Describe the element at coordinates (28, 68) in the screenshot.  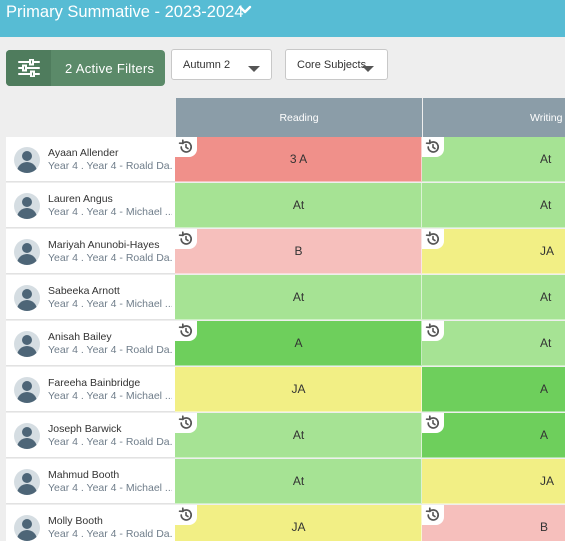
I see `filter-sliders-icon` at that location.